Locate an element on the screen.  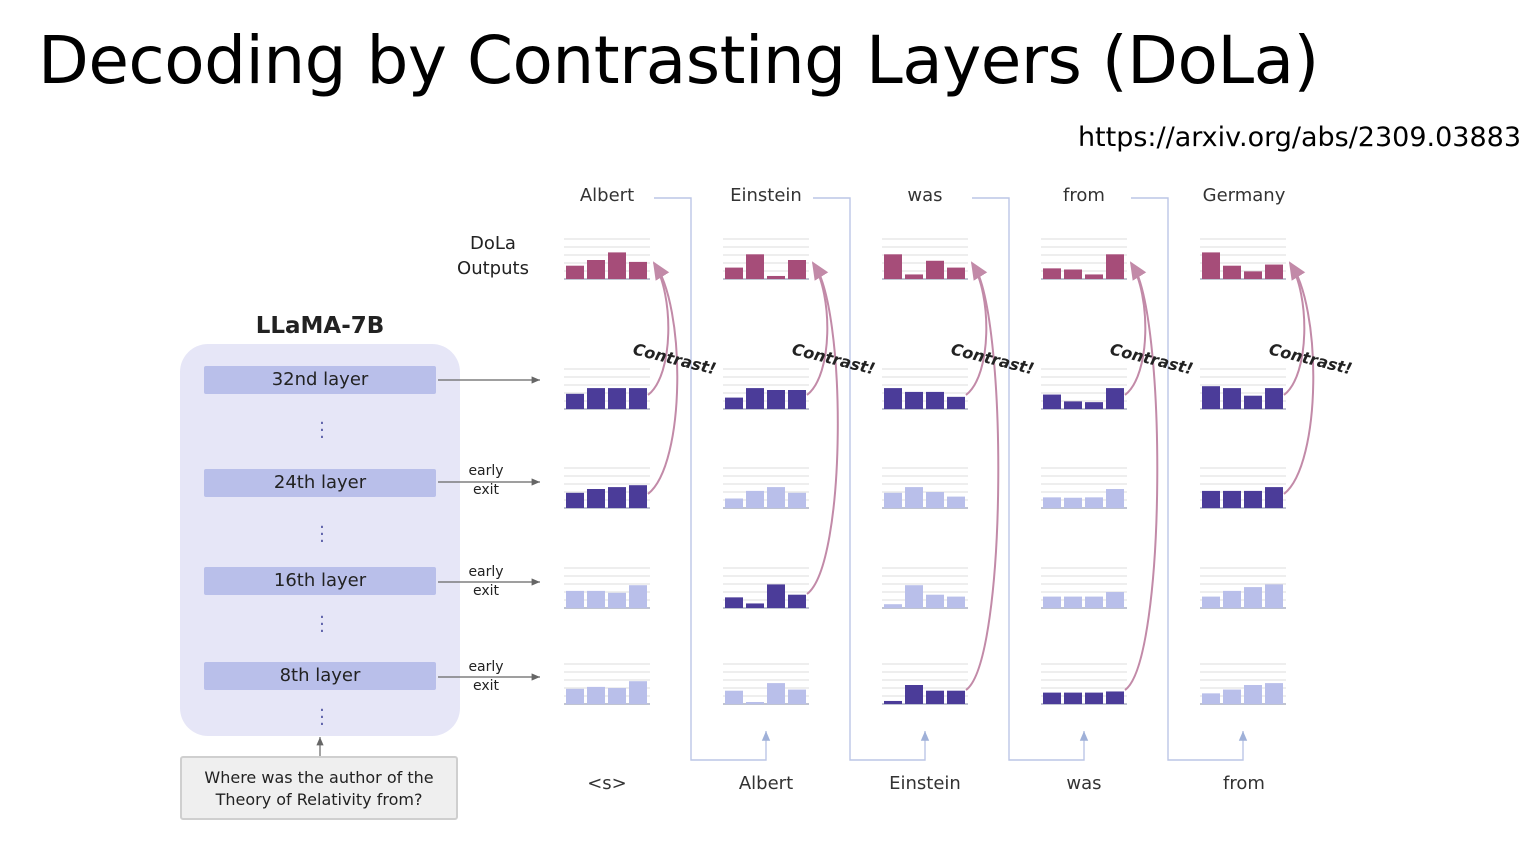
dola-word: DoLa is located at coordinates (493, 243).